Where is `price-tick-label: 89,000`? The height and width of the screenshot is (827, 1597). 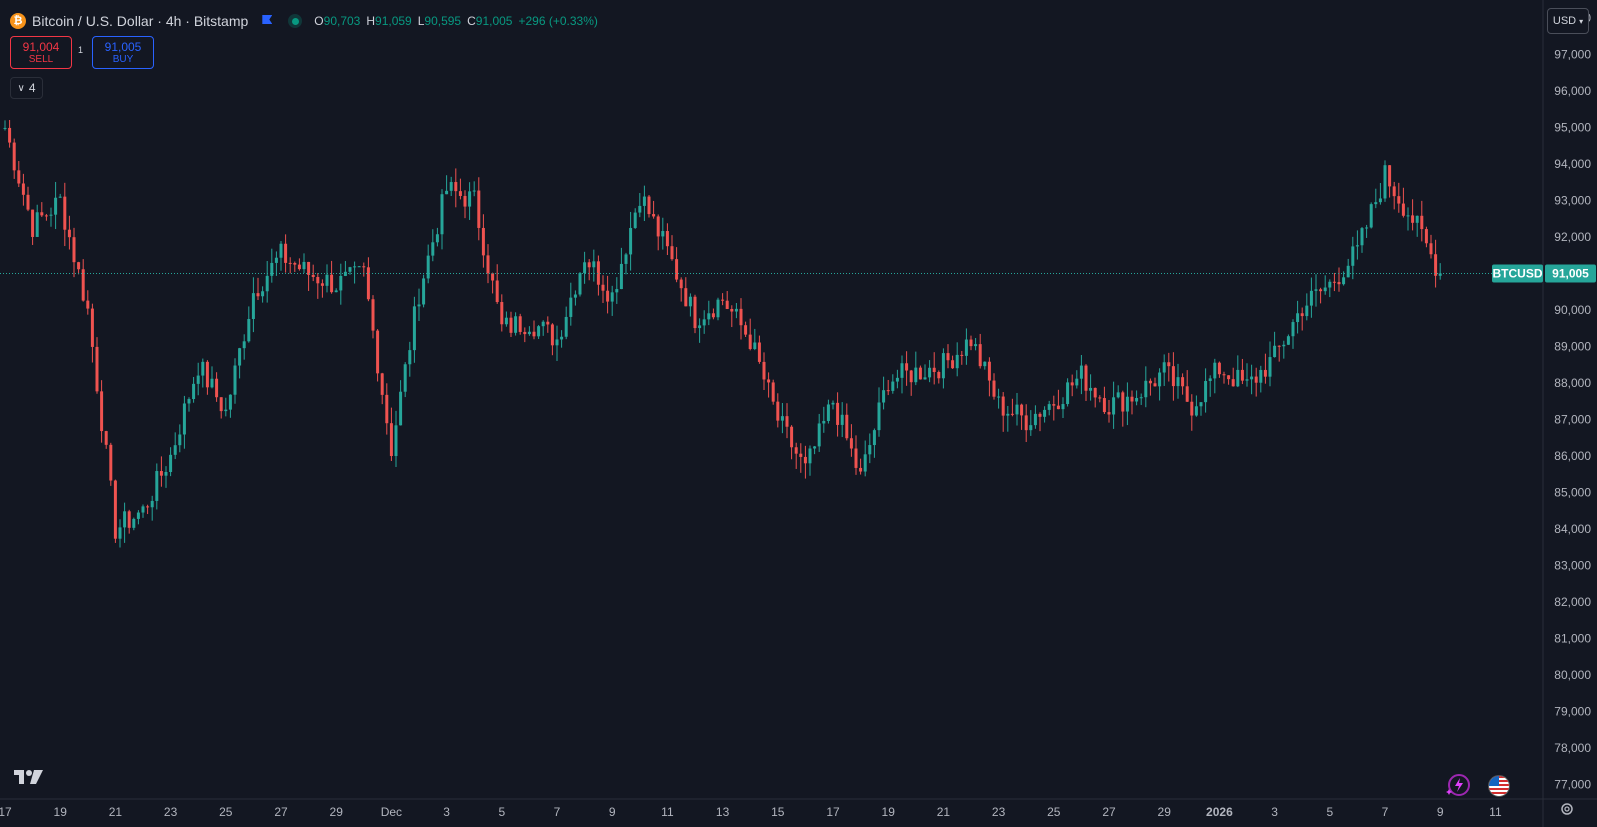
price-tick-label: 89,000 is located at coordinates (1572, 347).